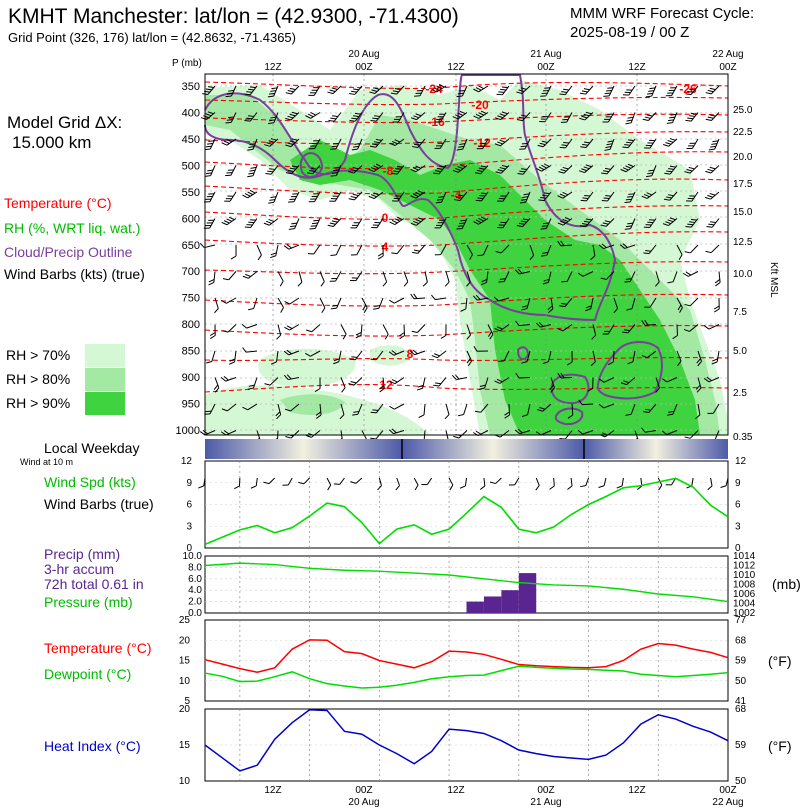  Describe the element at coordinates (72, 228) in the screenshot. I see `legend-rh: RH (%, WRT liq. wat.)` at that location.